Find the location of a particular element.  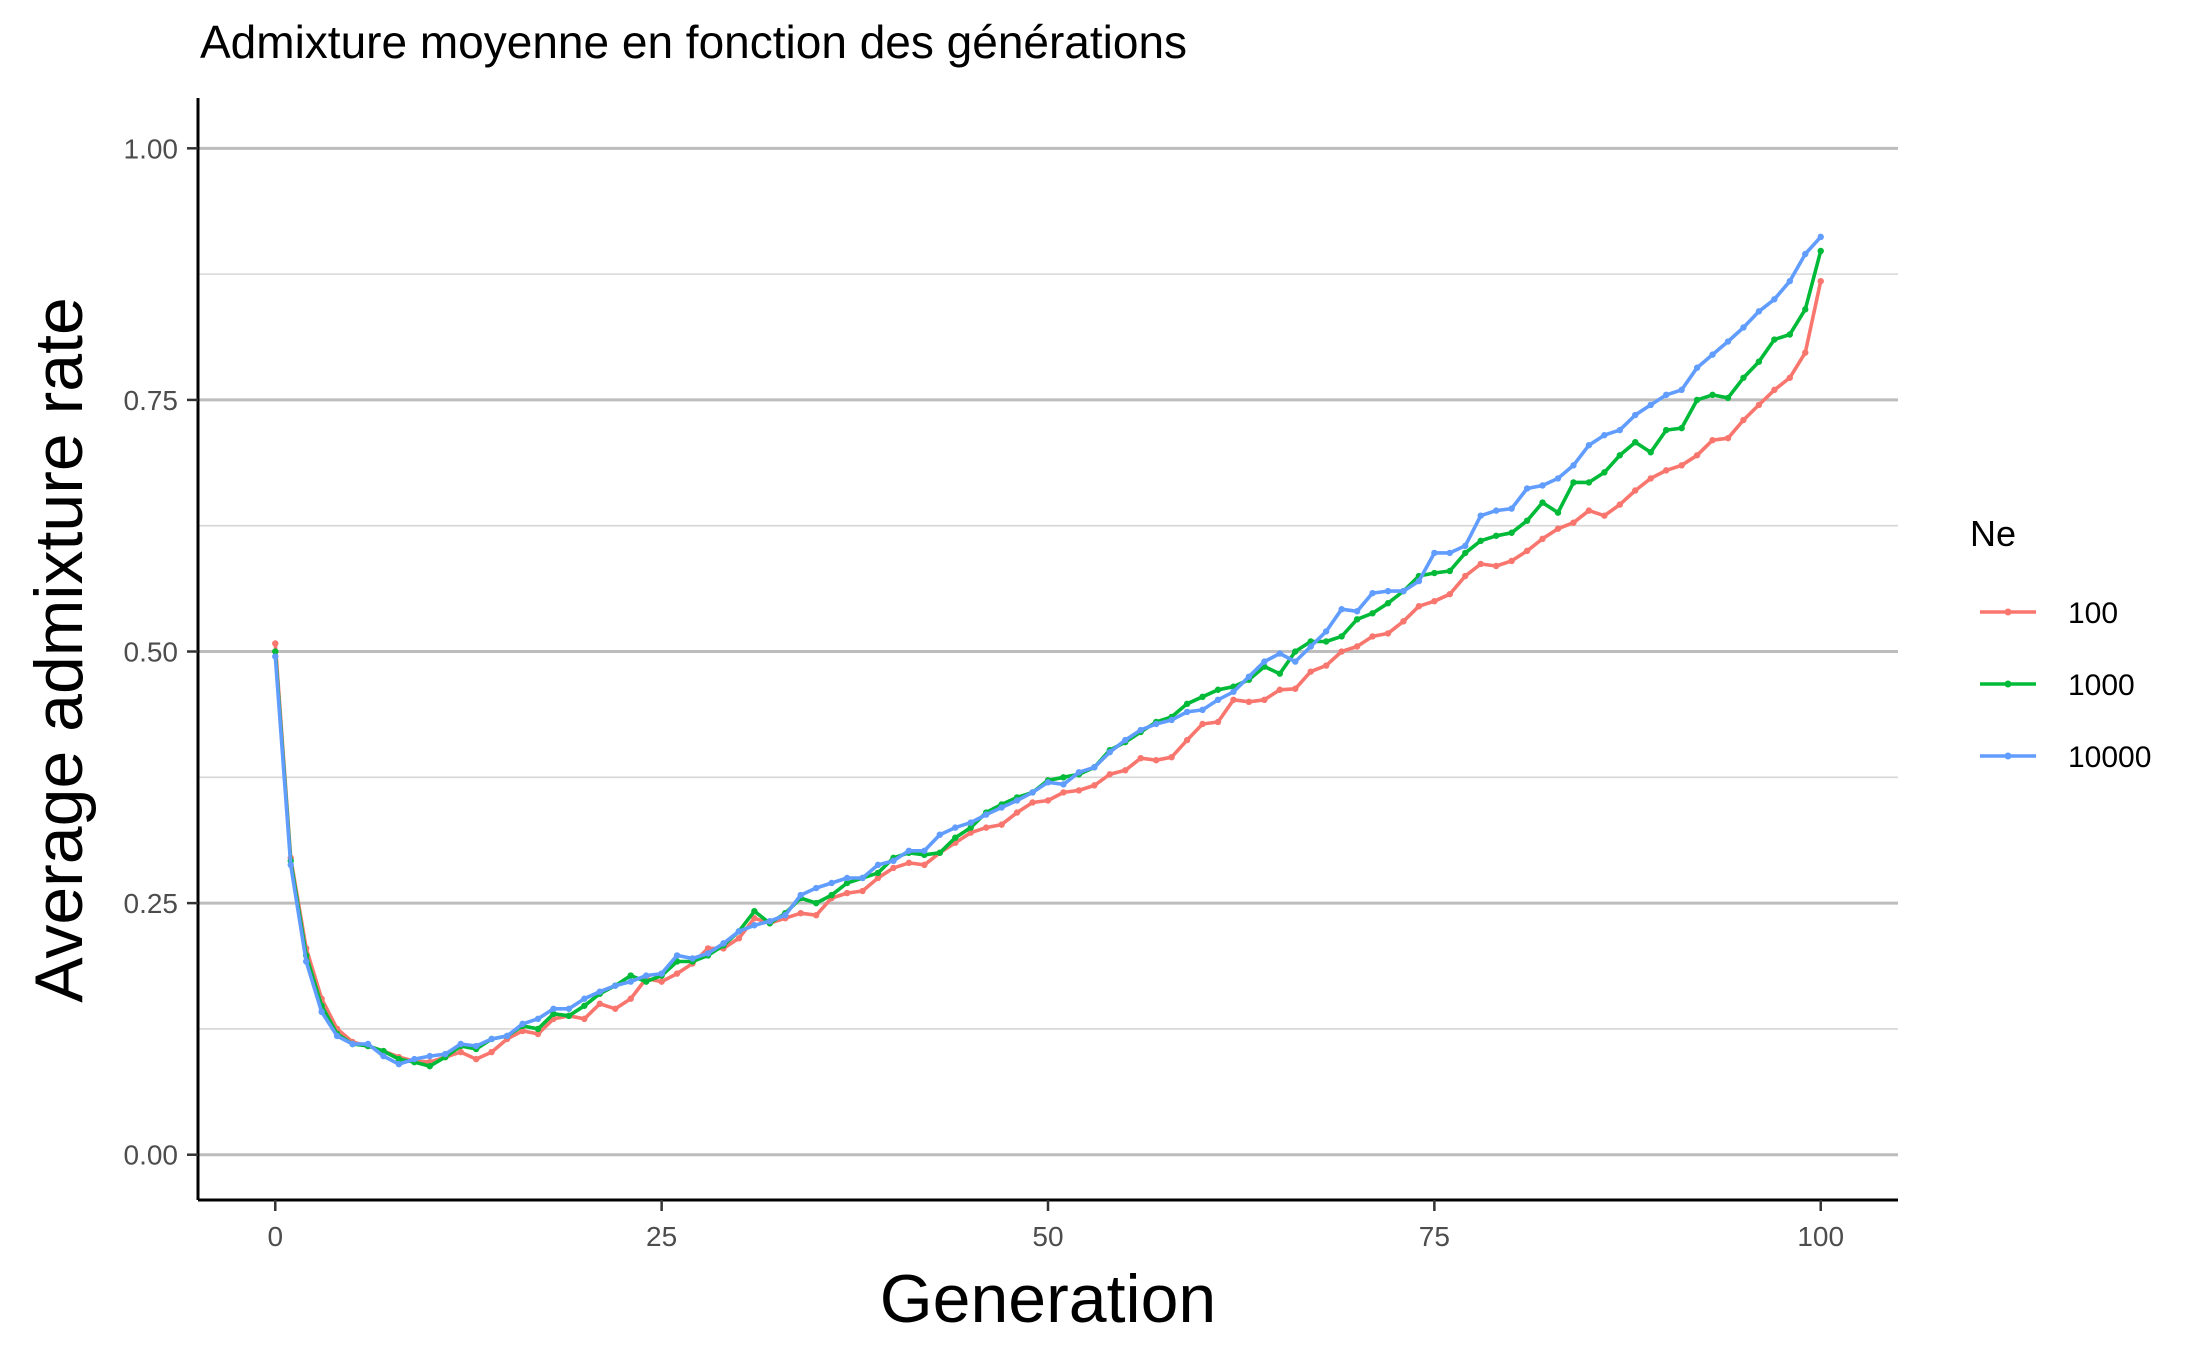

legend-item-100: 100 is located at coordinates (2049, 613).